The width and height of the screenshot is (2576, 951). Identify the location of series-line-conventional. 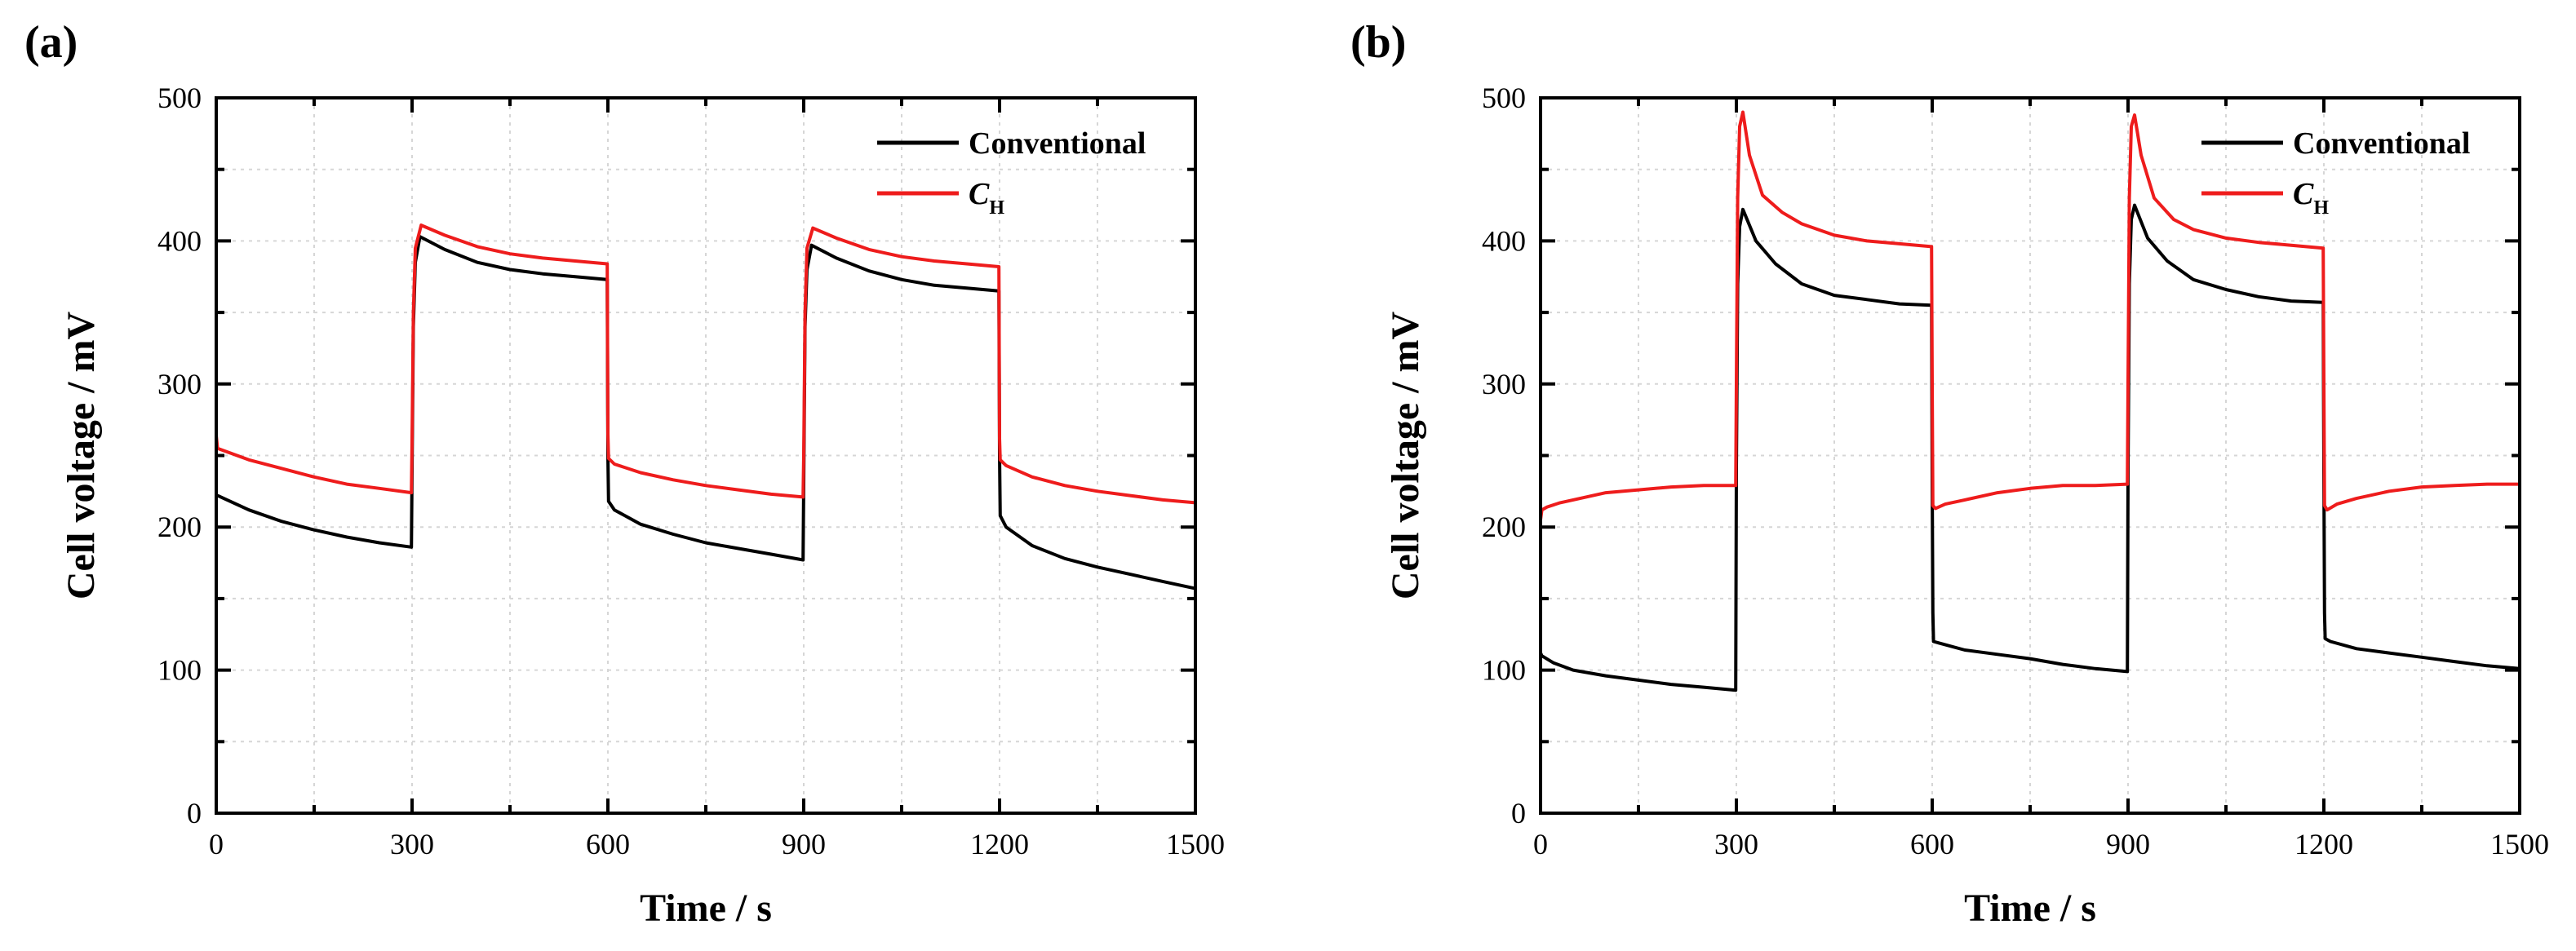
(705, 413).